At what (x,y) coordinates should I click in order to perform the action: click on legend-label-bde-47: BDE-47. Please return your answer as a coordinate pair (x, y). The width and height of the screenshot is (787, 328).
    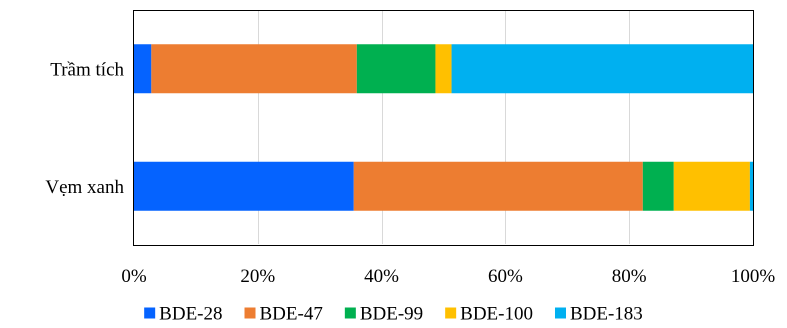
    Looking at the image, I should click on (291, 314).